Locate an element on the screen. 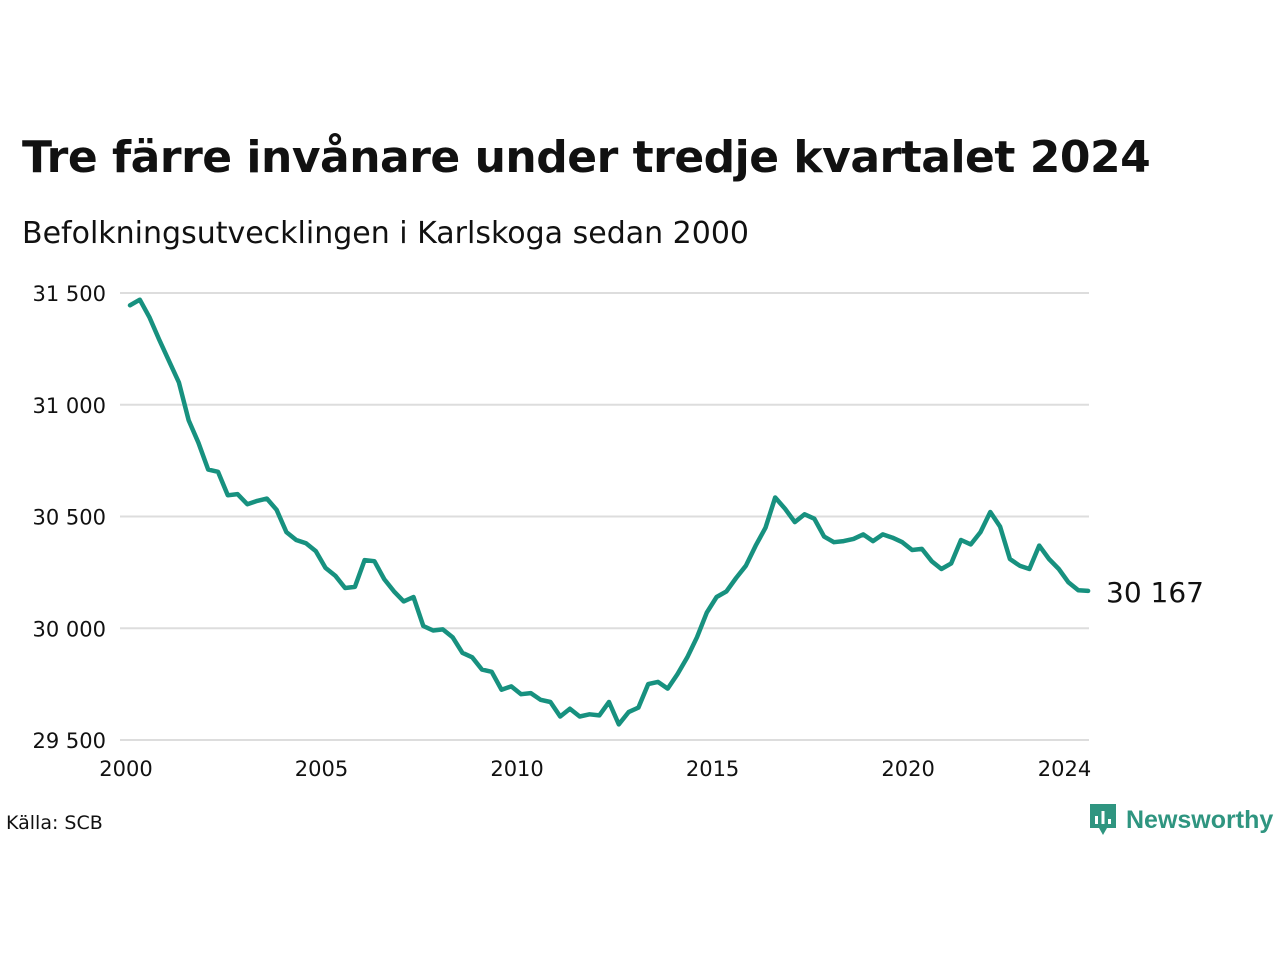 The height and width of the screenshot is (960, 1280). x-tick-label: 2000 is located at coordinates (125, 769).